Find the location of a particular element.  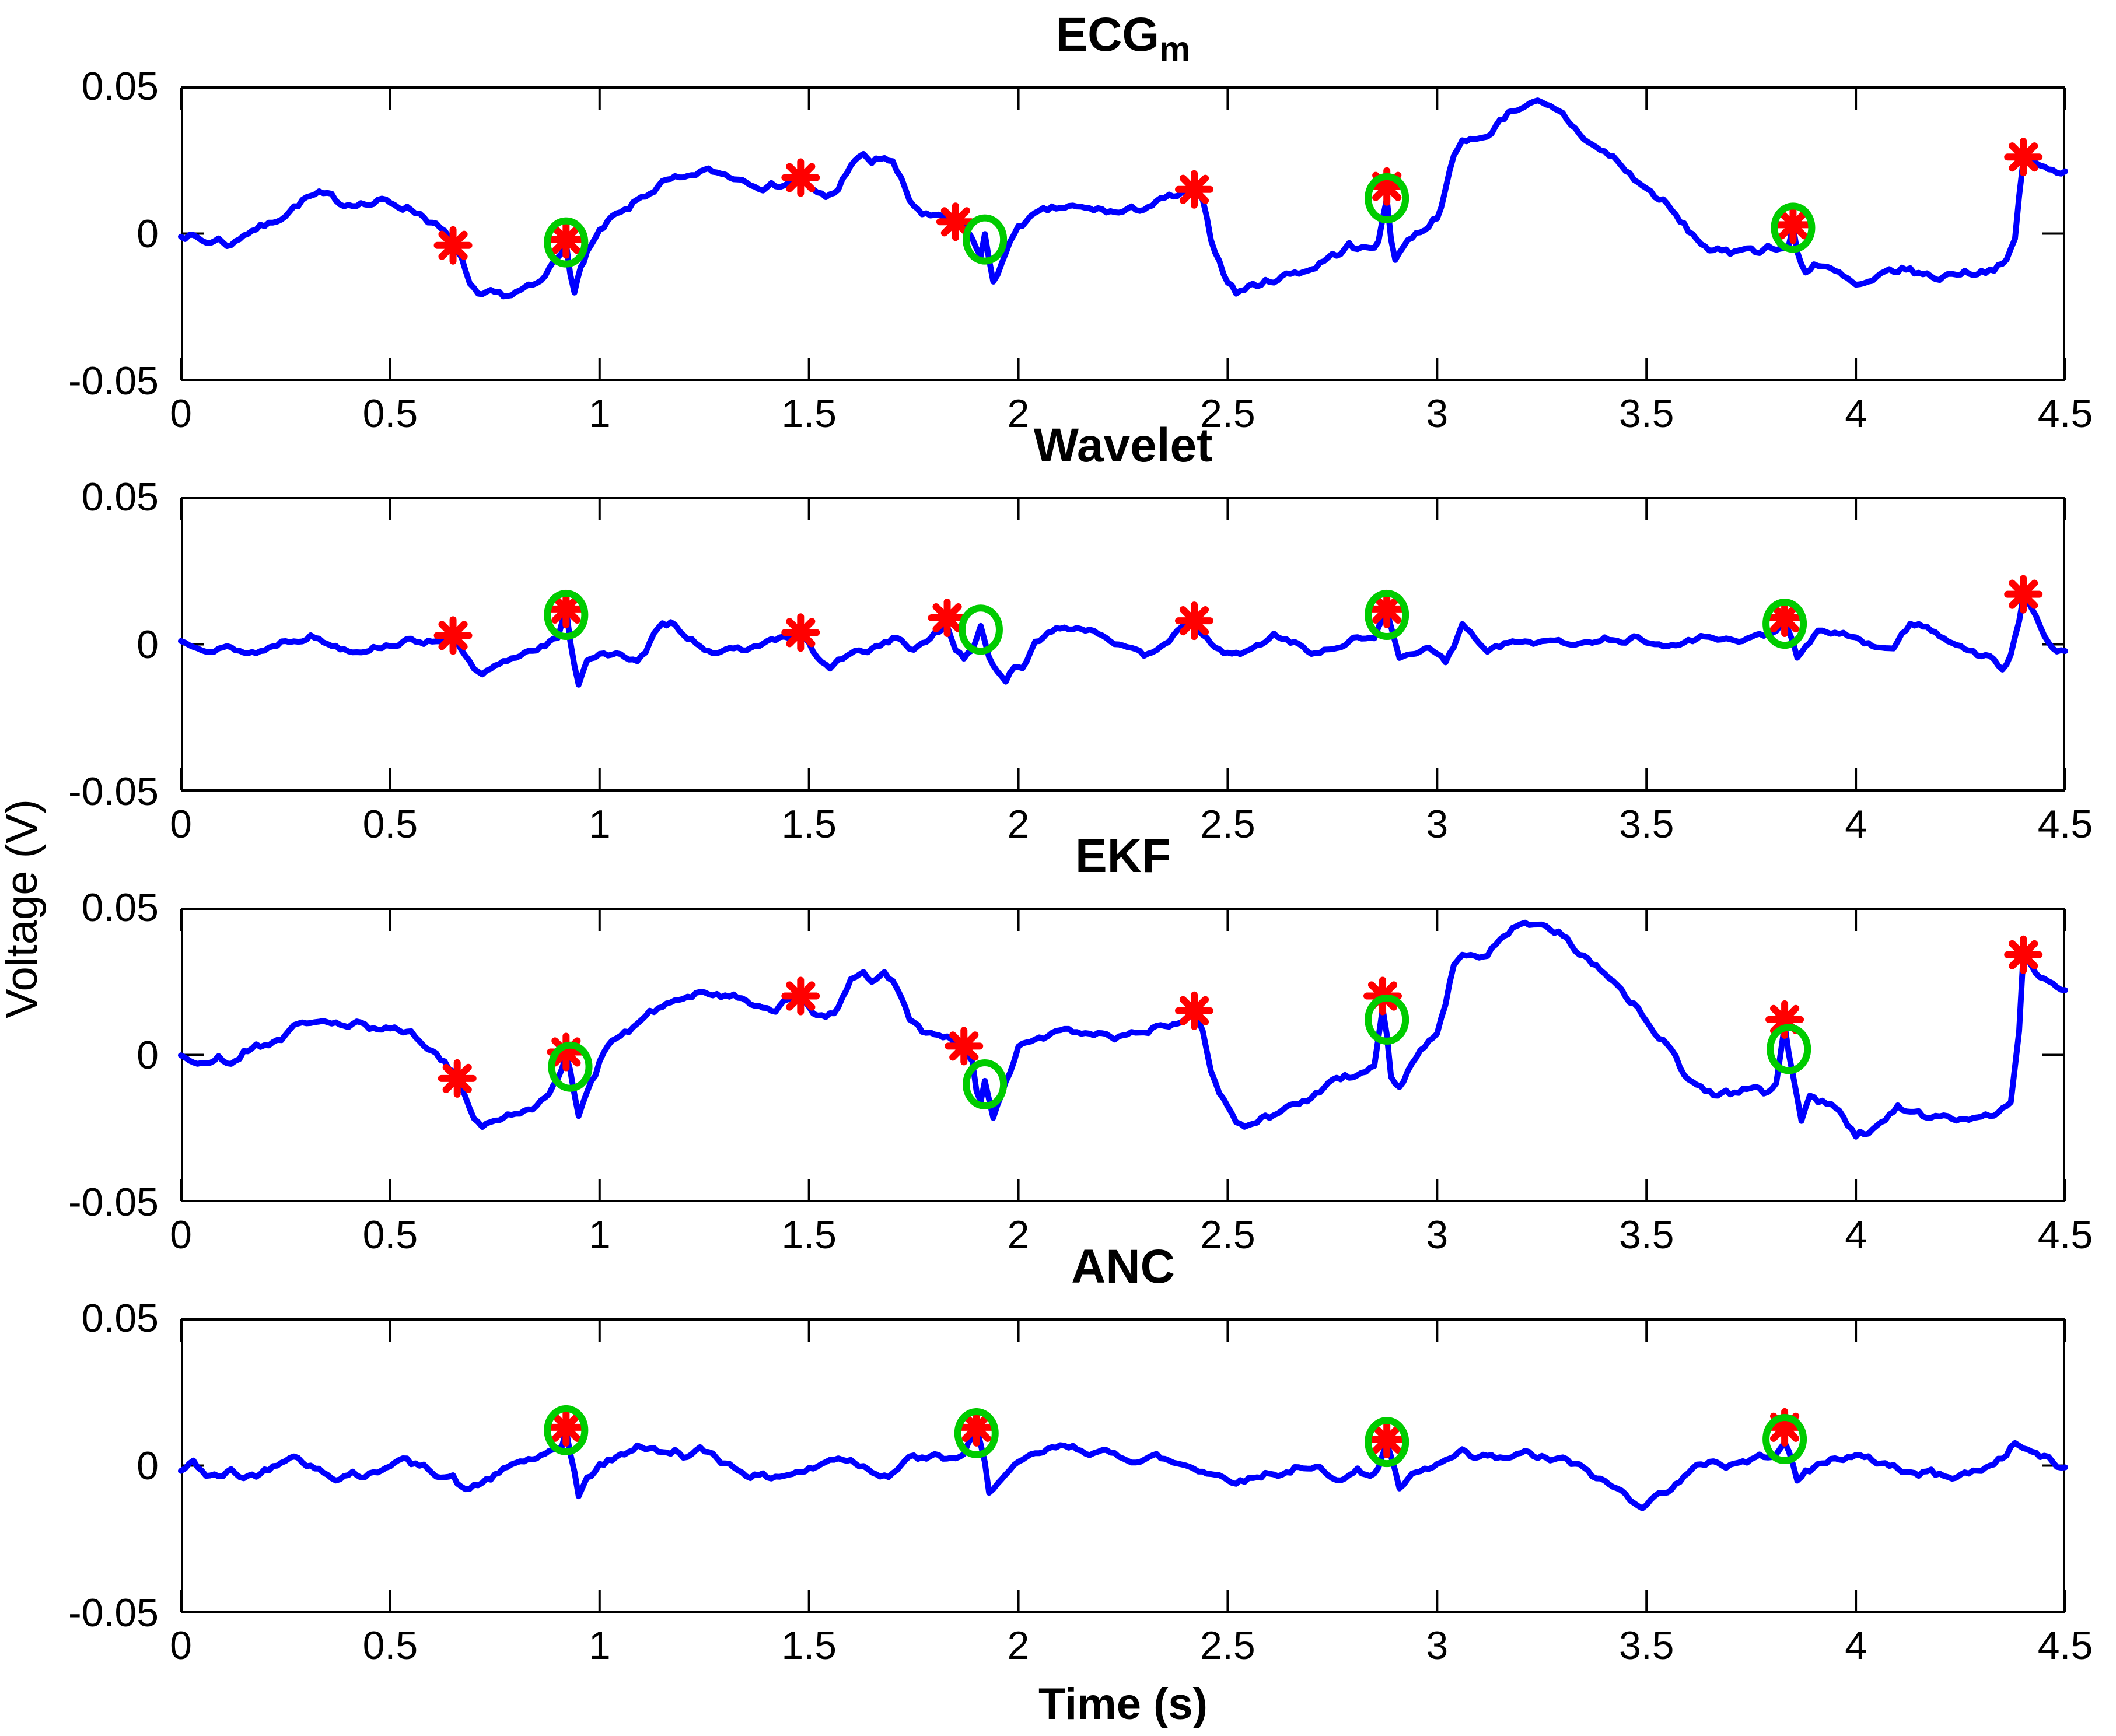

y-tick-label: 0.05 is located at coordinates (120, 497).